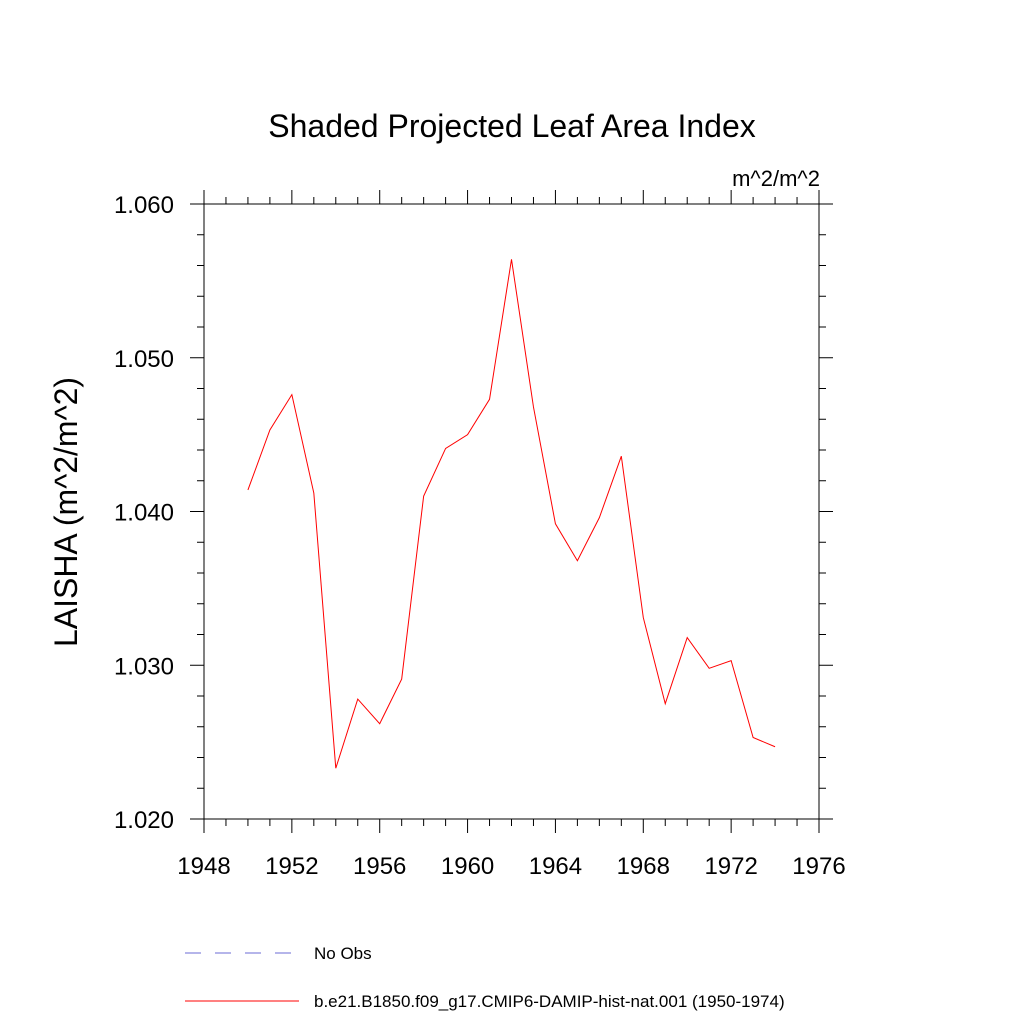 The width and height of the screenshot is (1024, 1024). What do you see at coordinates (643, 866) in the screenshot?
I see `x-tick-label: 1968` at bounding box center [643, 866].